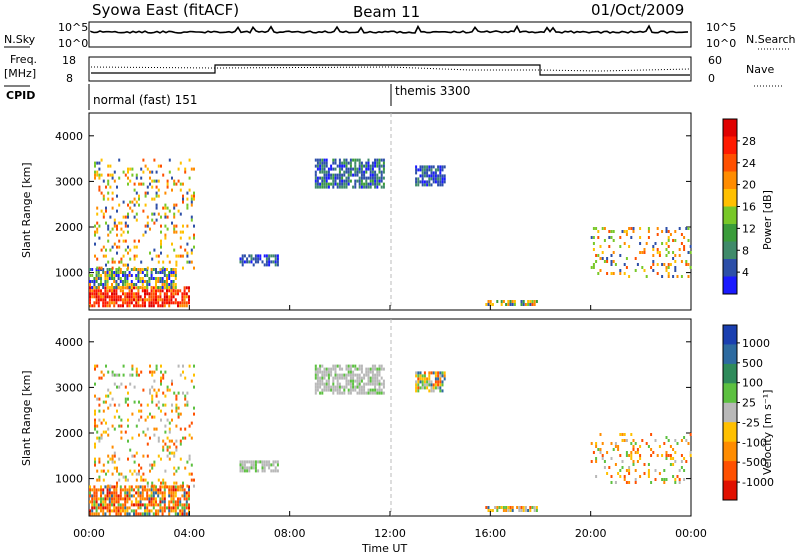 The image size is (800, 558). Describe the element at coordinates (754, 442) in the screenshot. I see `colorbar-tick-label: -100` at that location.